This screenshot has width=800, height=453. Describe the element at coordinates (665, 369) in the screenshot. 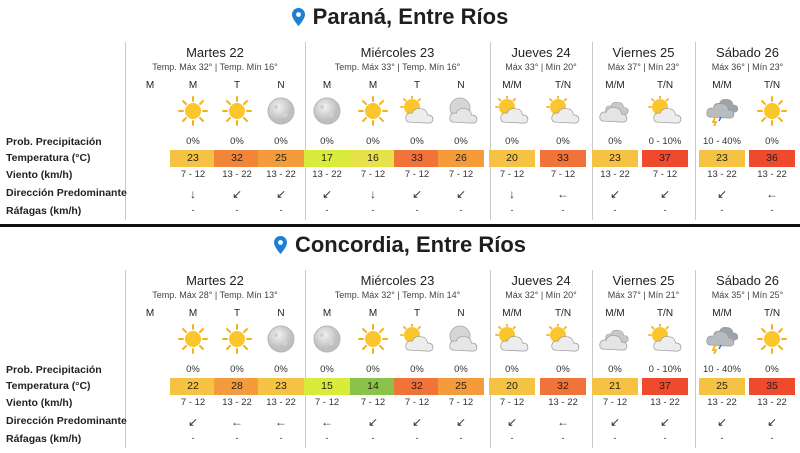

I see `precip-probability: 0 - 10%` at that location.